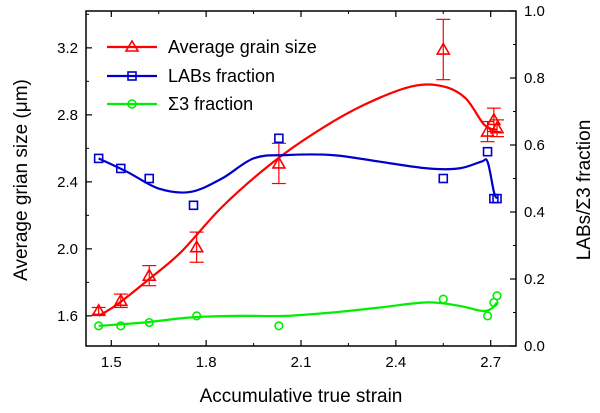  I want to click on y-axis-right-title: LABs/Σ3 fraction, so click(584, 190).